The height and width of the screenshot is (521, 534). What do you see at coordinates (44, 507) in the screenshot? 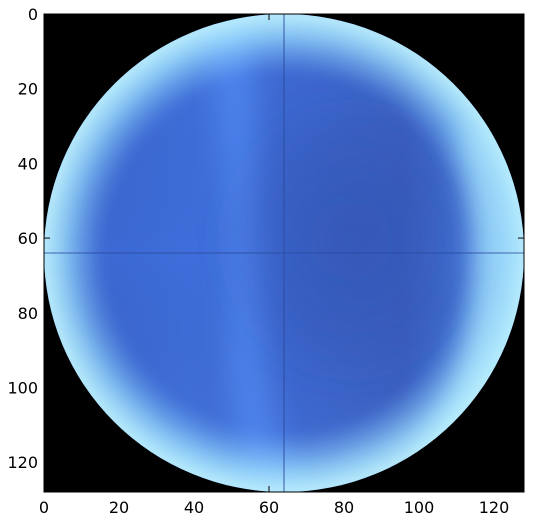
I see `x-tick-label: 0` at bounding box center [44, 507].